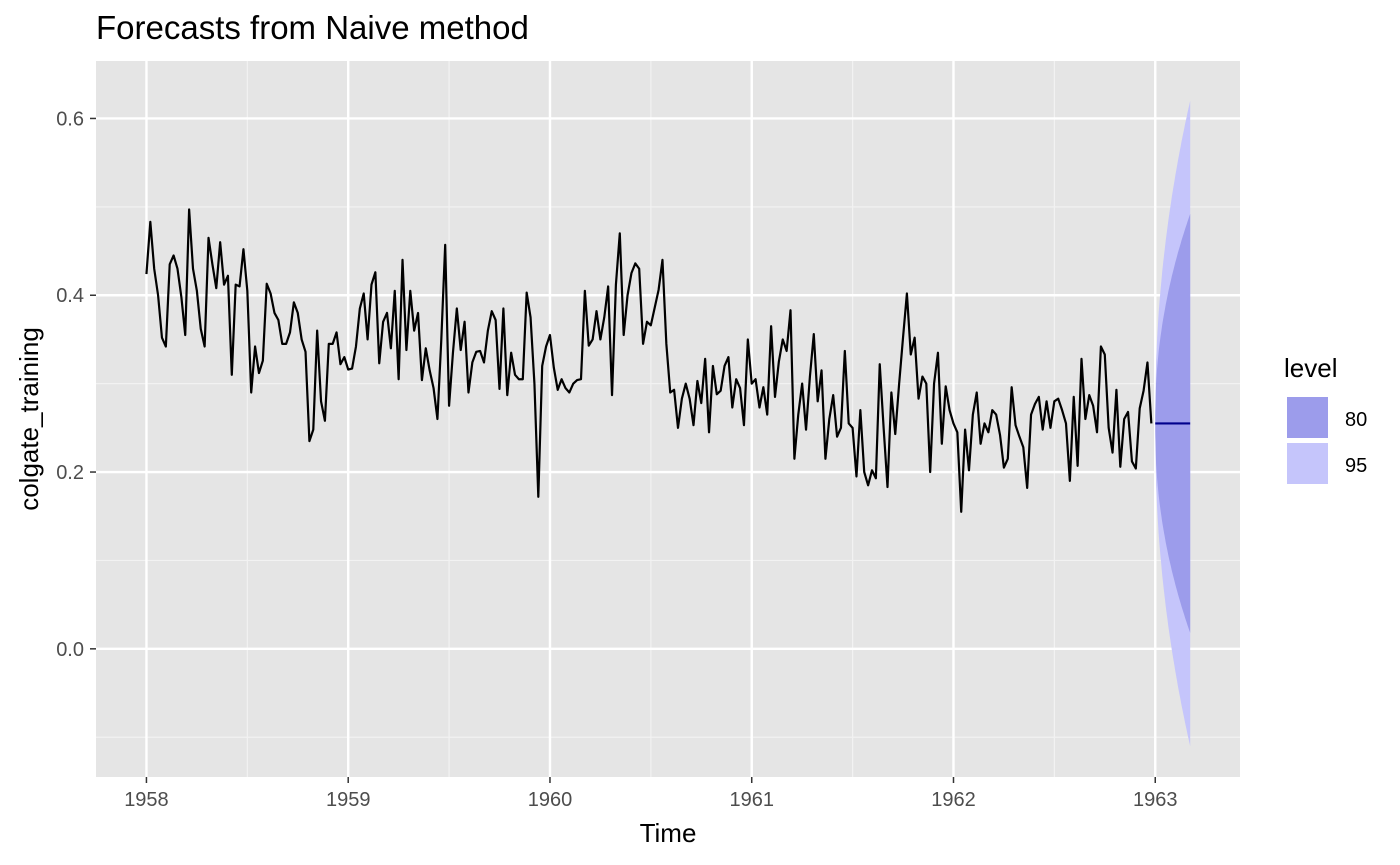 The image size is (1400, 865). I want to click on y-tick-label: 0.6, so click(70, 119).